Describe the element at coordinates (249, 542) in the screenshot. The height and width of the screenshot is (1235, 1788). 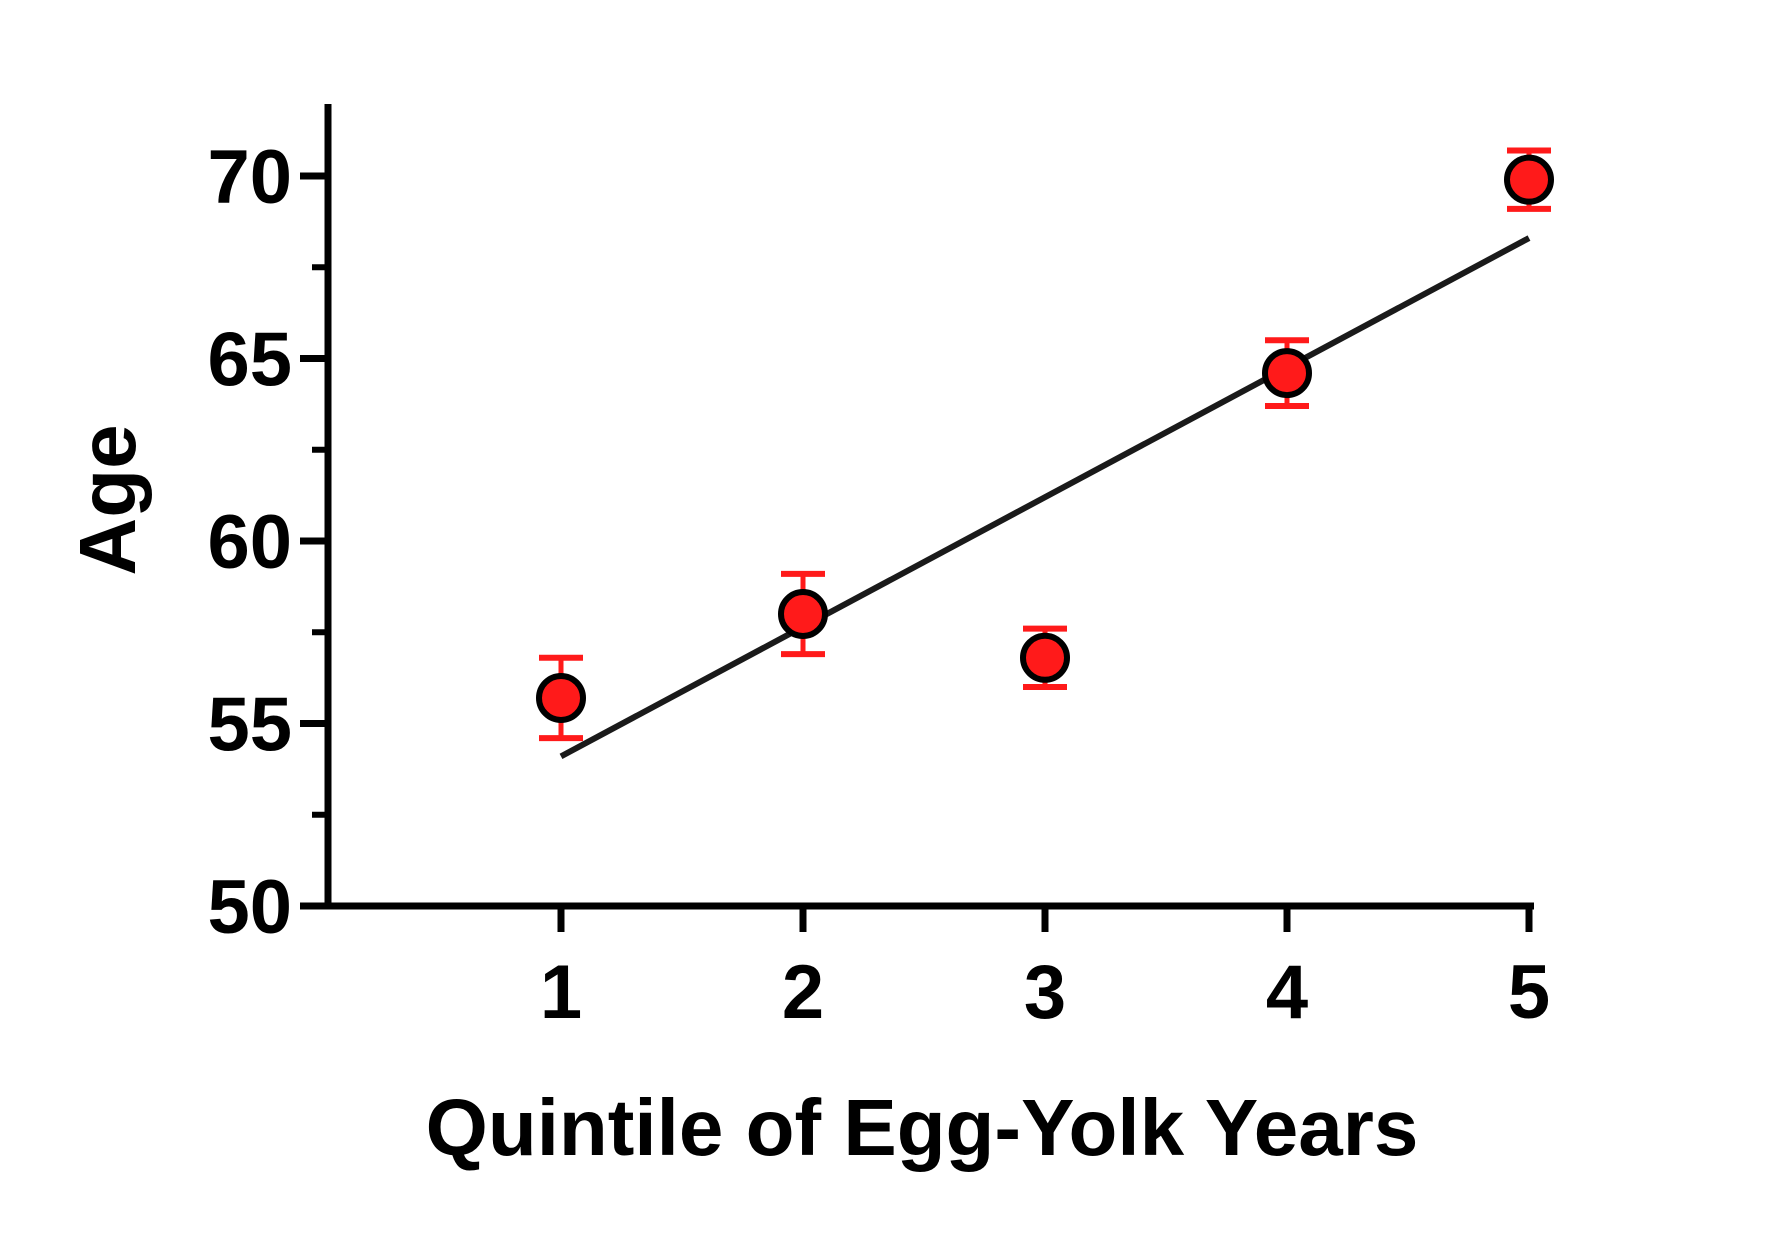
I see `y-tick-label: 60` at that location.